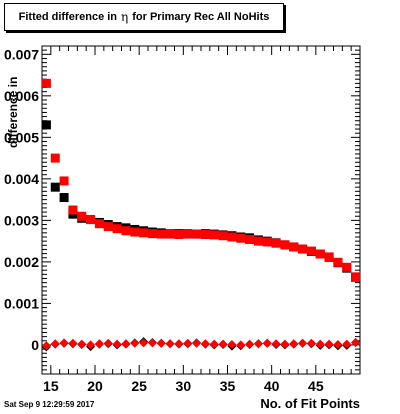 The image size is (400, 414). What do you see at coordinates (13, 112) in the screenshot?
I see `y-axis-label: difference in` at bounding box center [13, 112].